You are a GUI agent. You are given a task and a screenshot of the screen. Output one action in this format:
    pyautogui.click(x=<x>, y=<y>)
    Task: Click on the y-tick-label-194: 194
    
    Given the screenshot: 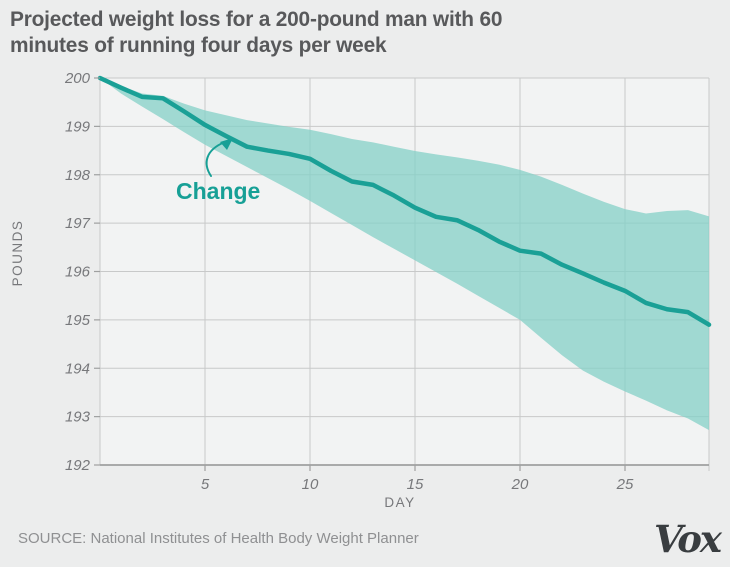 What is the action you would take?
    pyautogui.click(x=77, y=368)
    